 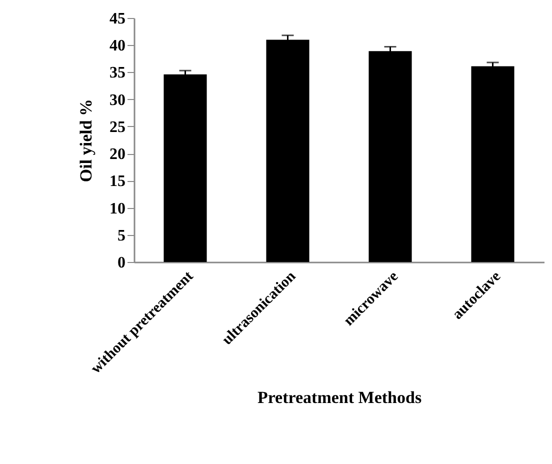 I want to click on y-tick-label: 15, so click(x=118, y=181).